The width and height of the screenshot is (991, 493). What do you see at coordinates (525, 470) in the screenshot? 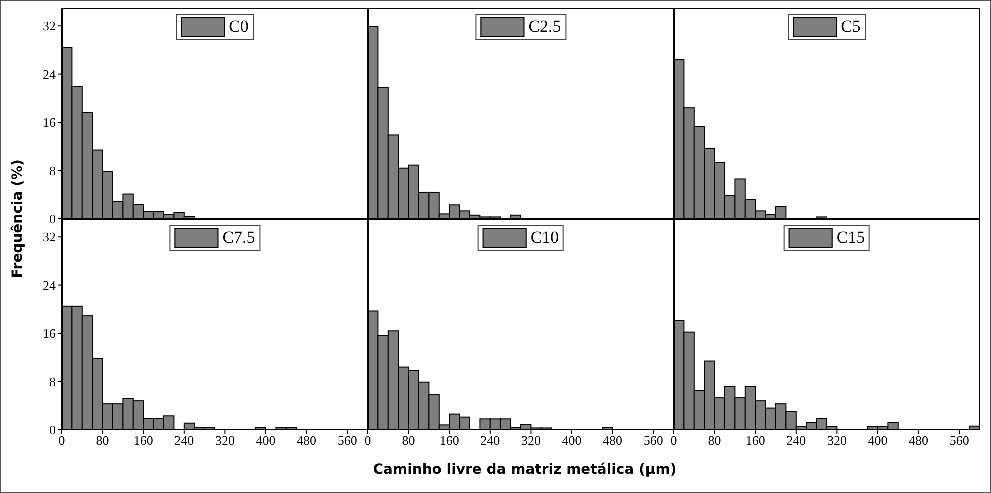
I see `x-axis-title: Caminho livre da matriz metálica (μm)` at bounding box center [525, 470].